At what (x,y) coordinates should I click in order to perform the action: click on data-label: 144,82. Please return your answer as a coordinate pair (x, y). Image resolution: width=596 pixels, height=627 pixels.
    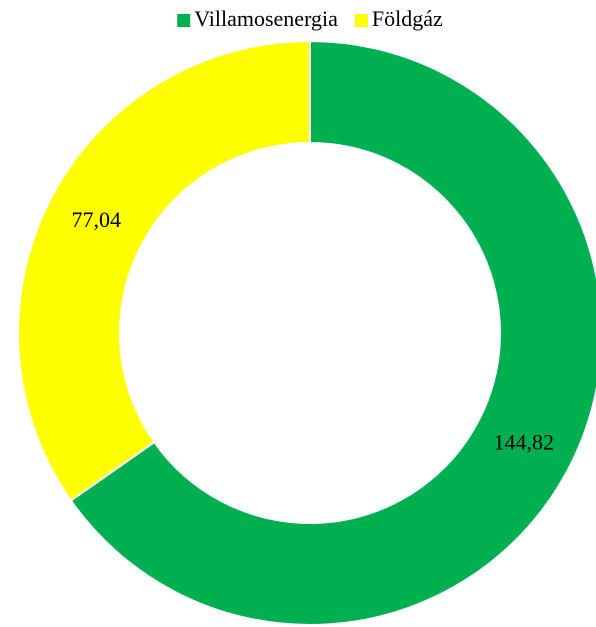
    Looking at the image, I should click on (524, 441).